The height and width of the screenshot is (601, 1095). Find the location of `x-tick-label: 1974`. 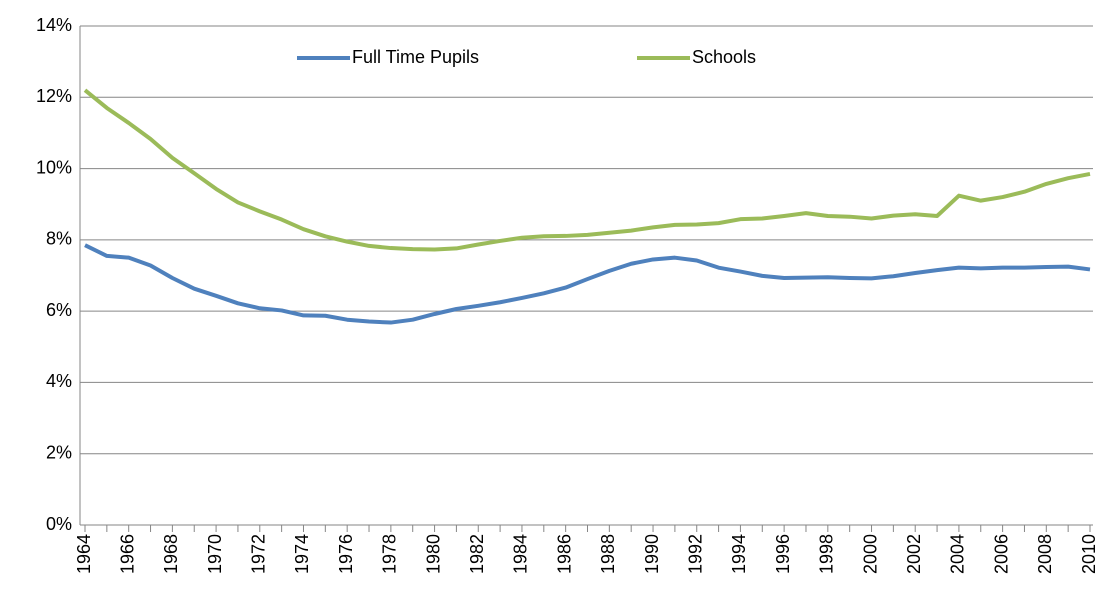

x-tick-label: 1974 is located at coordinates (302, 554).